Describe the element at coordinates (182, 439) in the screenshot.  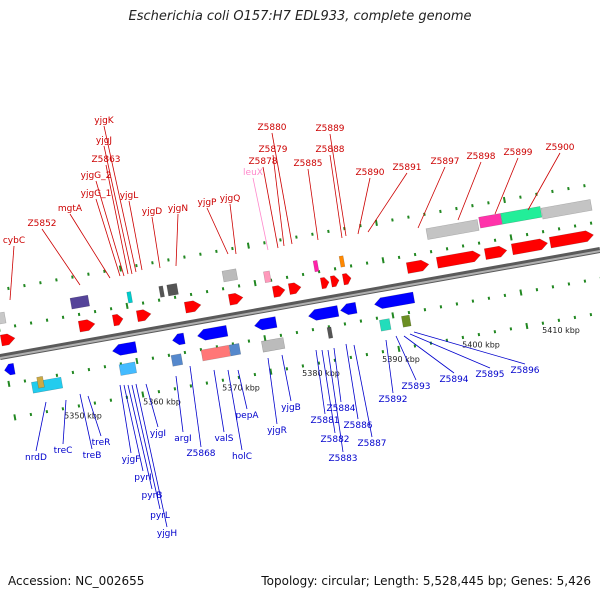
I see `reverse-gene-label-argi: argI` at that location.